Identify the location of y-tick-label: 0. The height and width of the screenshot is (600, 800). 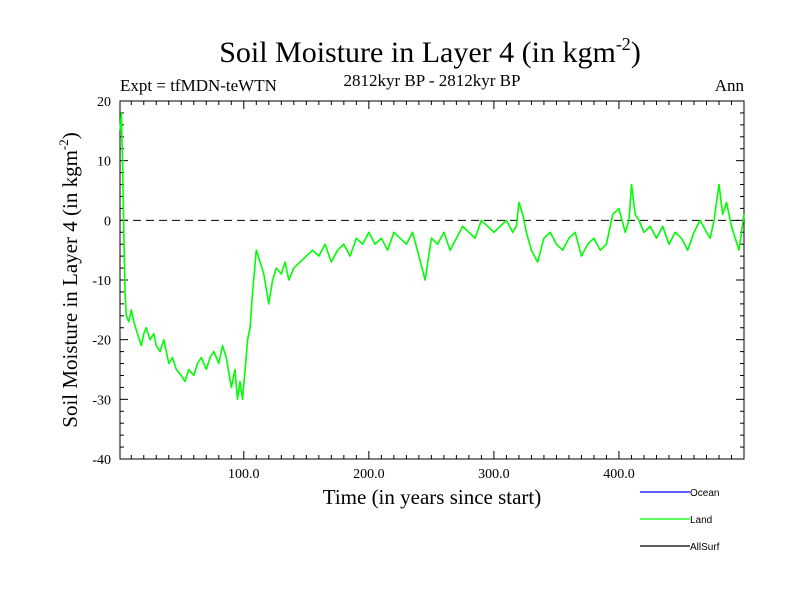
(107, 221).